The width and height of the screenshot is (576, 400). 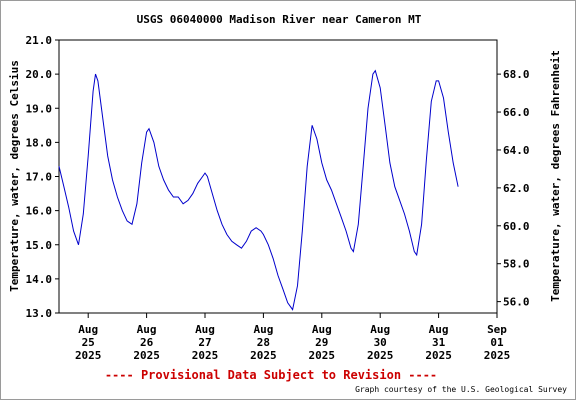 What do you see at coordinates (497, 329) in the screenshot?
I see `x-tick-month: Sep` at bounding box center [497, 329].